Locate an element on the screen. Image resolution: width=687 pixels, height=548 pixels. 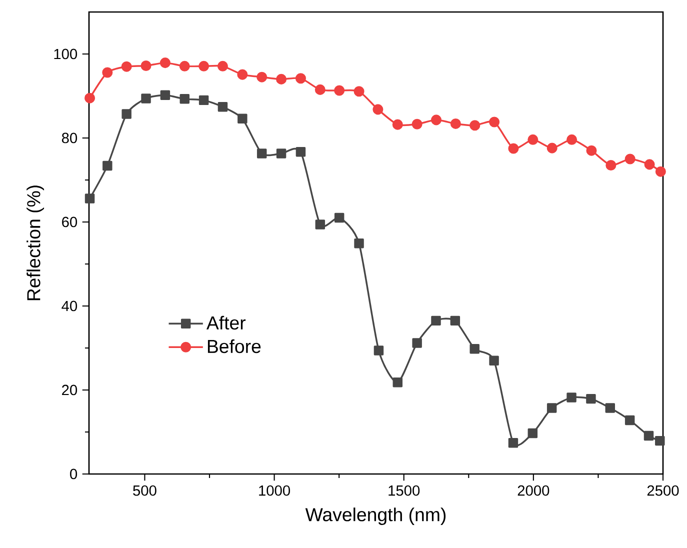
y-tick-label: 80 is located at coordinates (70, 138).